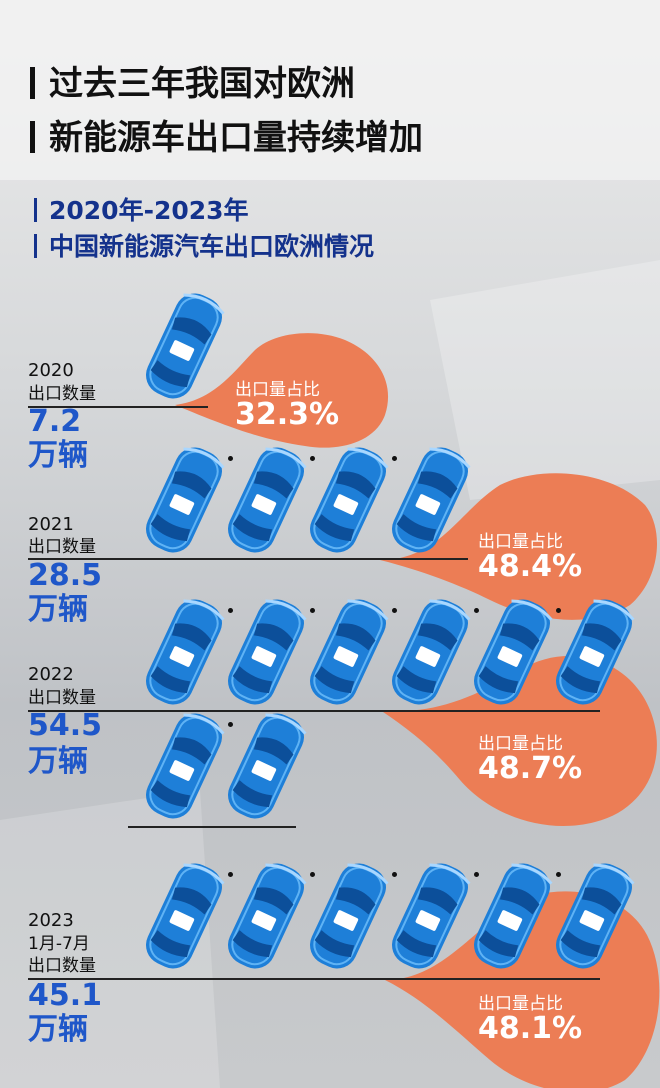 The width and height of the screenshot is (660, 1088). Describe the element at coordinates (58, 1029) in the screenshot. I see `unit-label-2023: 万辆` at that location.